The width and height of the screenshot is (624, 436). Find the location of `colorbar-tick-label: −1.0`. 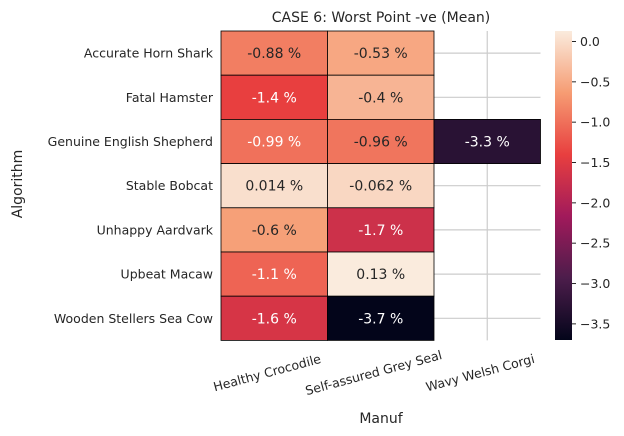

colorbar-tick-label: −1.0 is located at coordinates (595, 122).